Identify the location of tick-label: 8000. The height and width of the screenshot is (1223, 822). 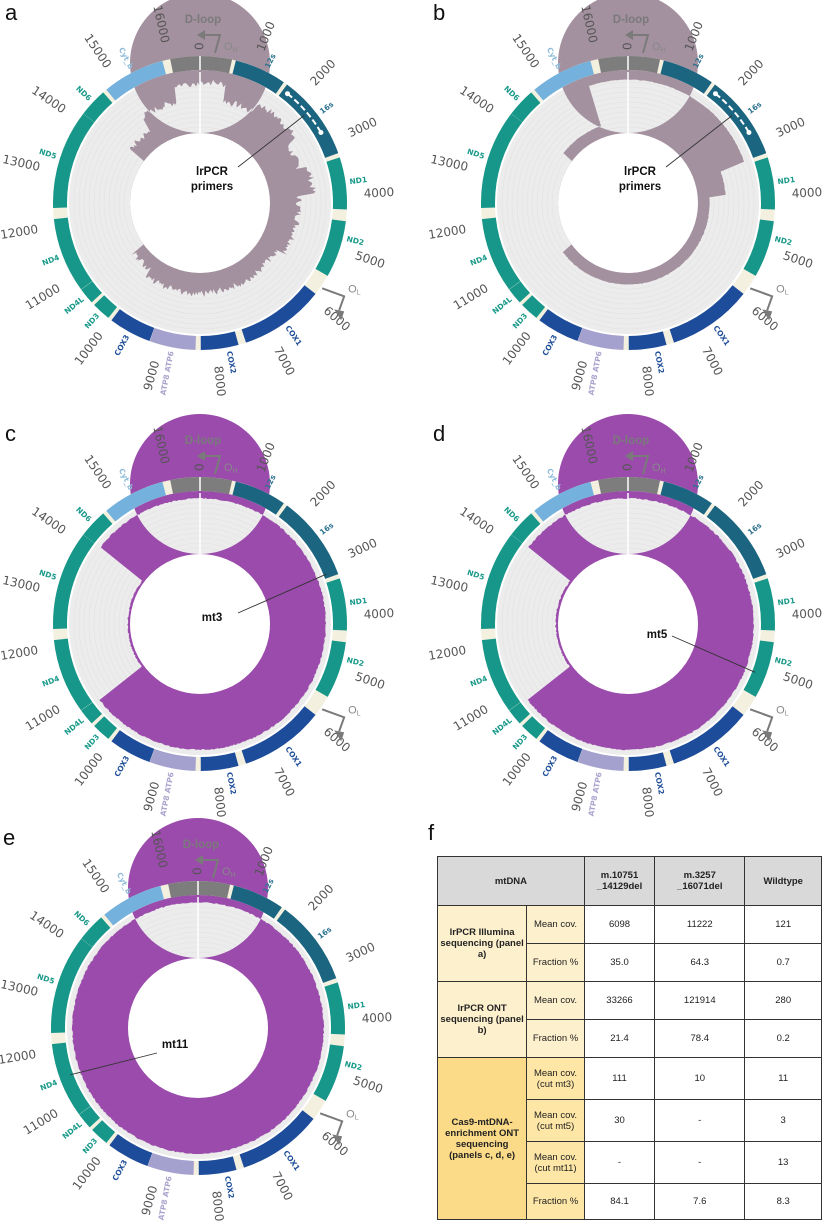
(647, 381).